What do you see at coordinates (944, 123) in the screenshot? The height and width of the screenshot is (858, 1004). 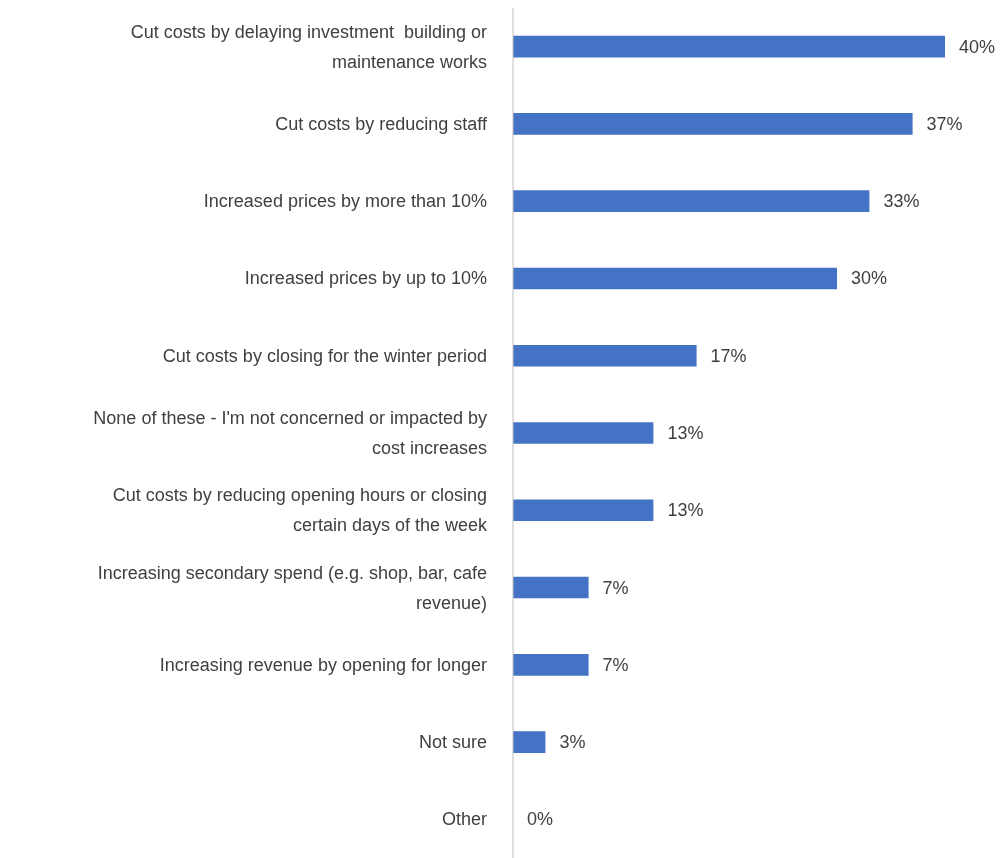 I see `data-label: 37%` at bounding box center [944, 123].